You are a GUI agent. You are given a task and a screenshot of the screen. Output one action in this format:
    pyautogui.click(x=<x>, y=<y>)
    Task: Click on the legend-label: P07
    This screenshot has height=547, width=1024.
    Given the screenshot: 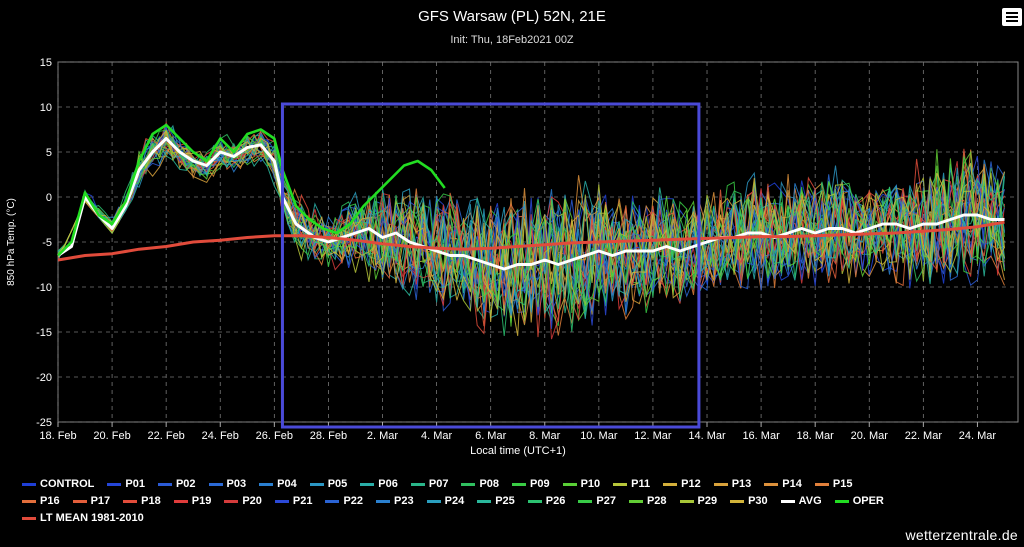 What is the action you would take?
    pyautogui.click(x=438, y=484)
    